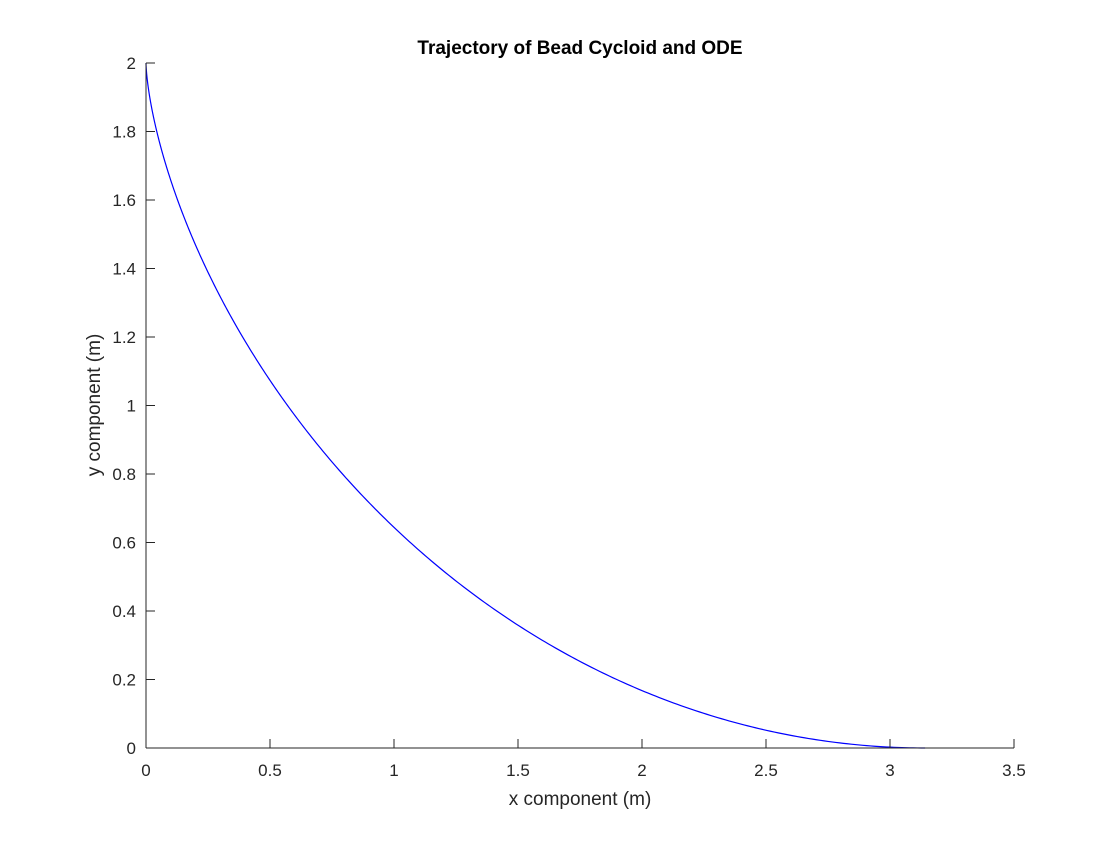 The height and width of the screenshot is (845, 1120). Describe the element at coordinates (580, 799) in the screenshot. I see `x-axis-label: x component (m)` at that location.